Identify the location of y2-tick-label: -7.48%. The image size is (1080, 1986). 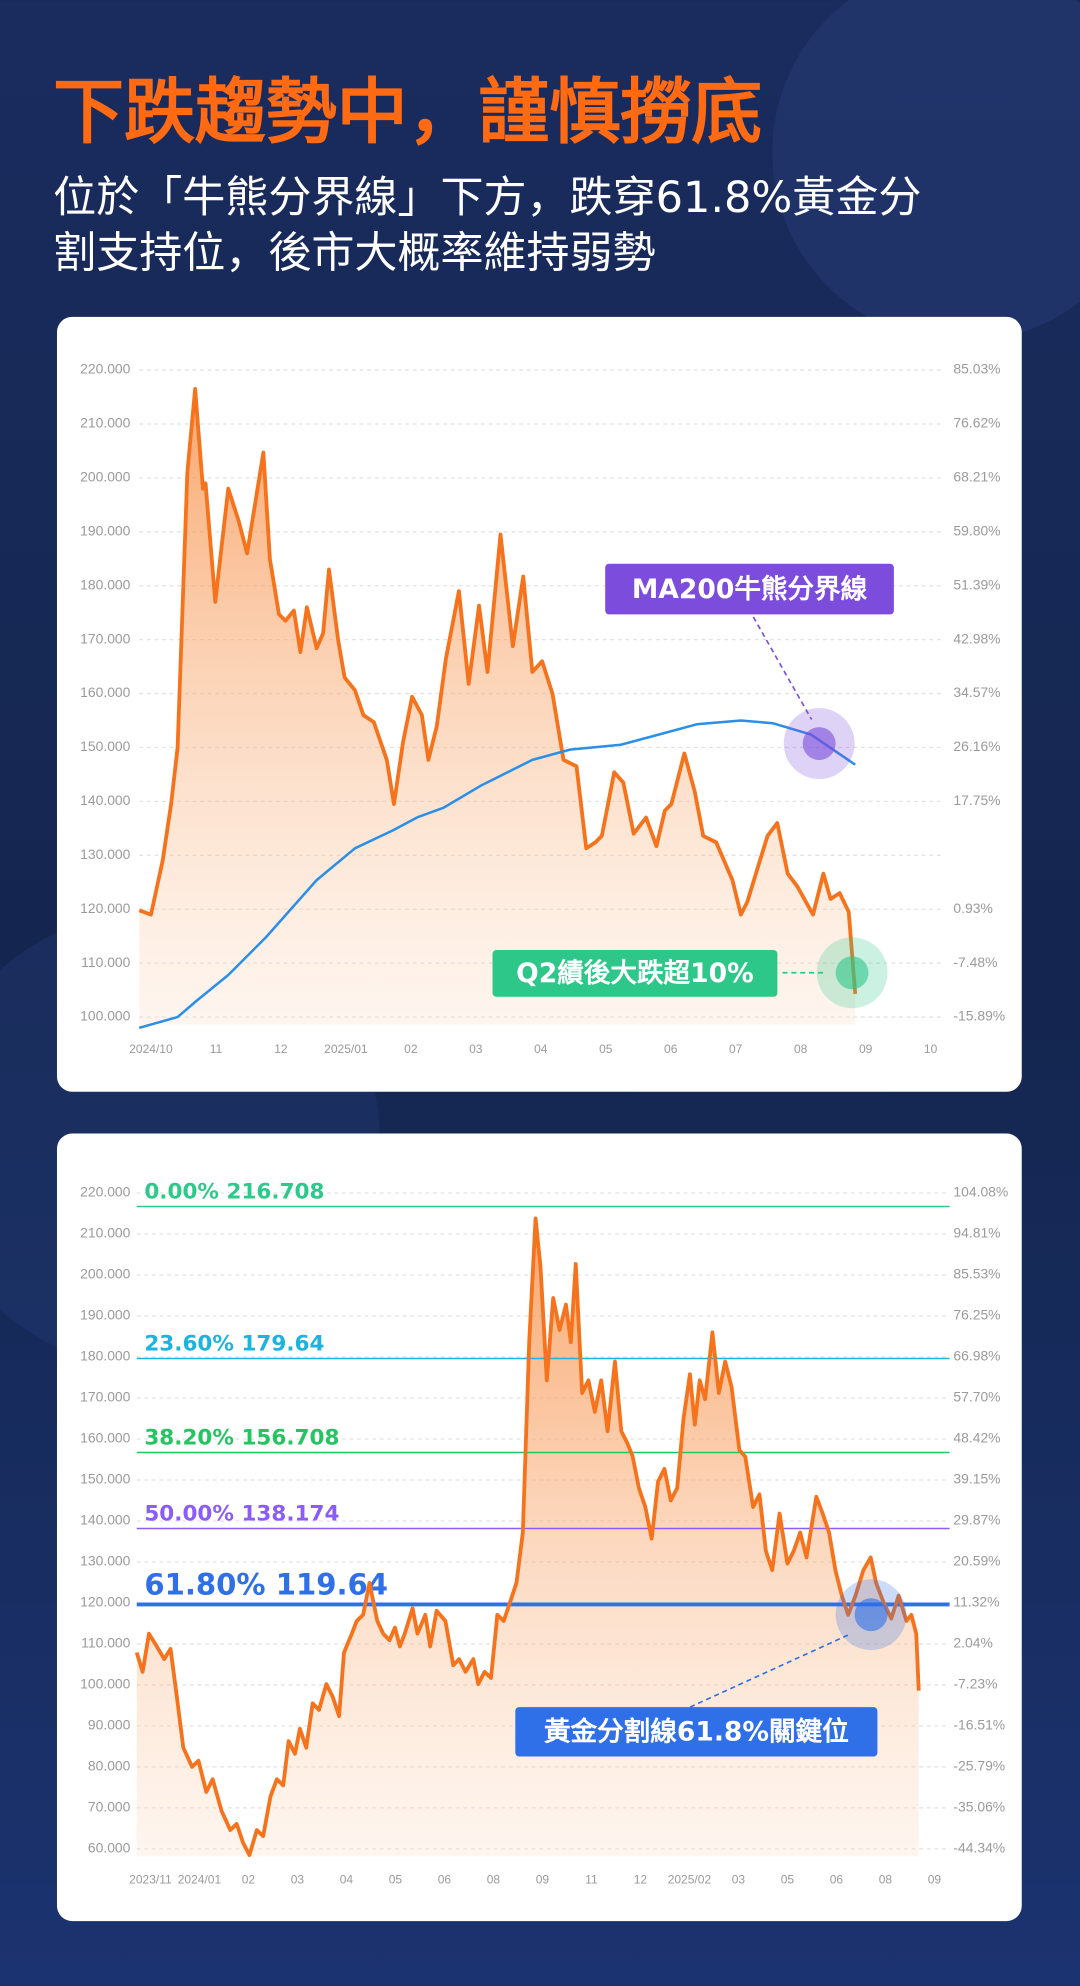
(975, 962).